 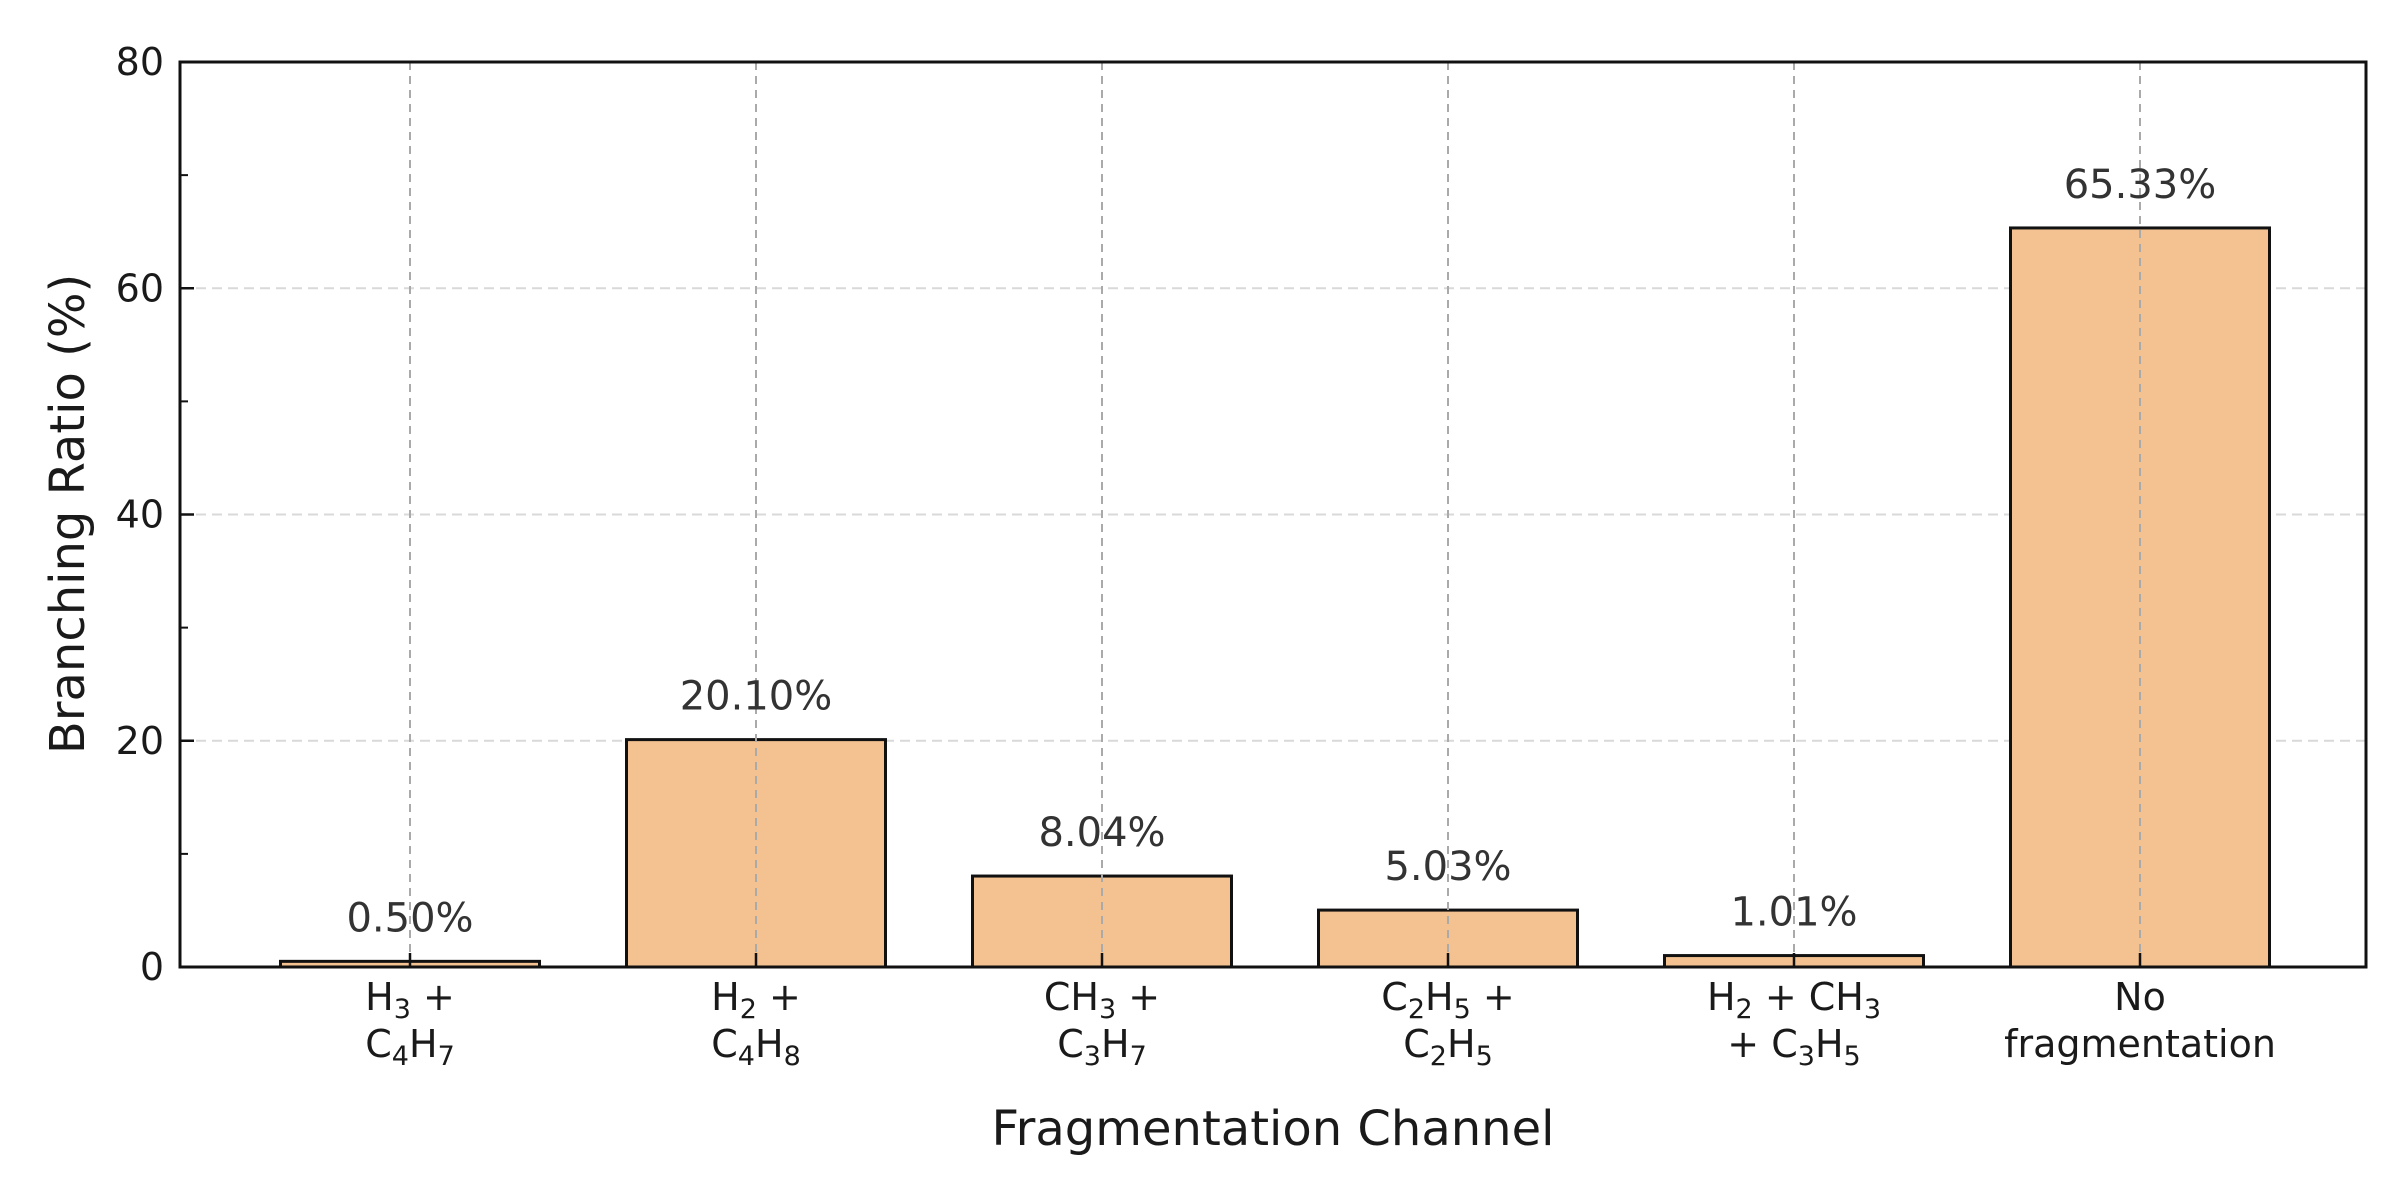 What do you see at coordinates (1102, 1000) in the screenshot?
I see `x-tick-label: CH3 +` at bounding box center [1102, 1000].